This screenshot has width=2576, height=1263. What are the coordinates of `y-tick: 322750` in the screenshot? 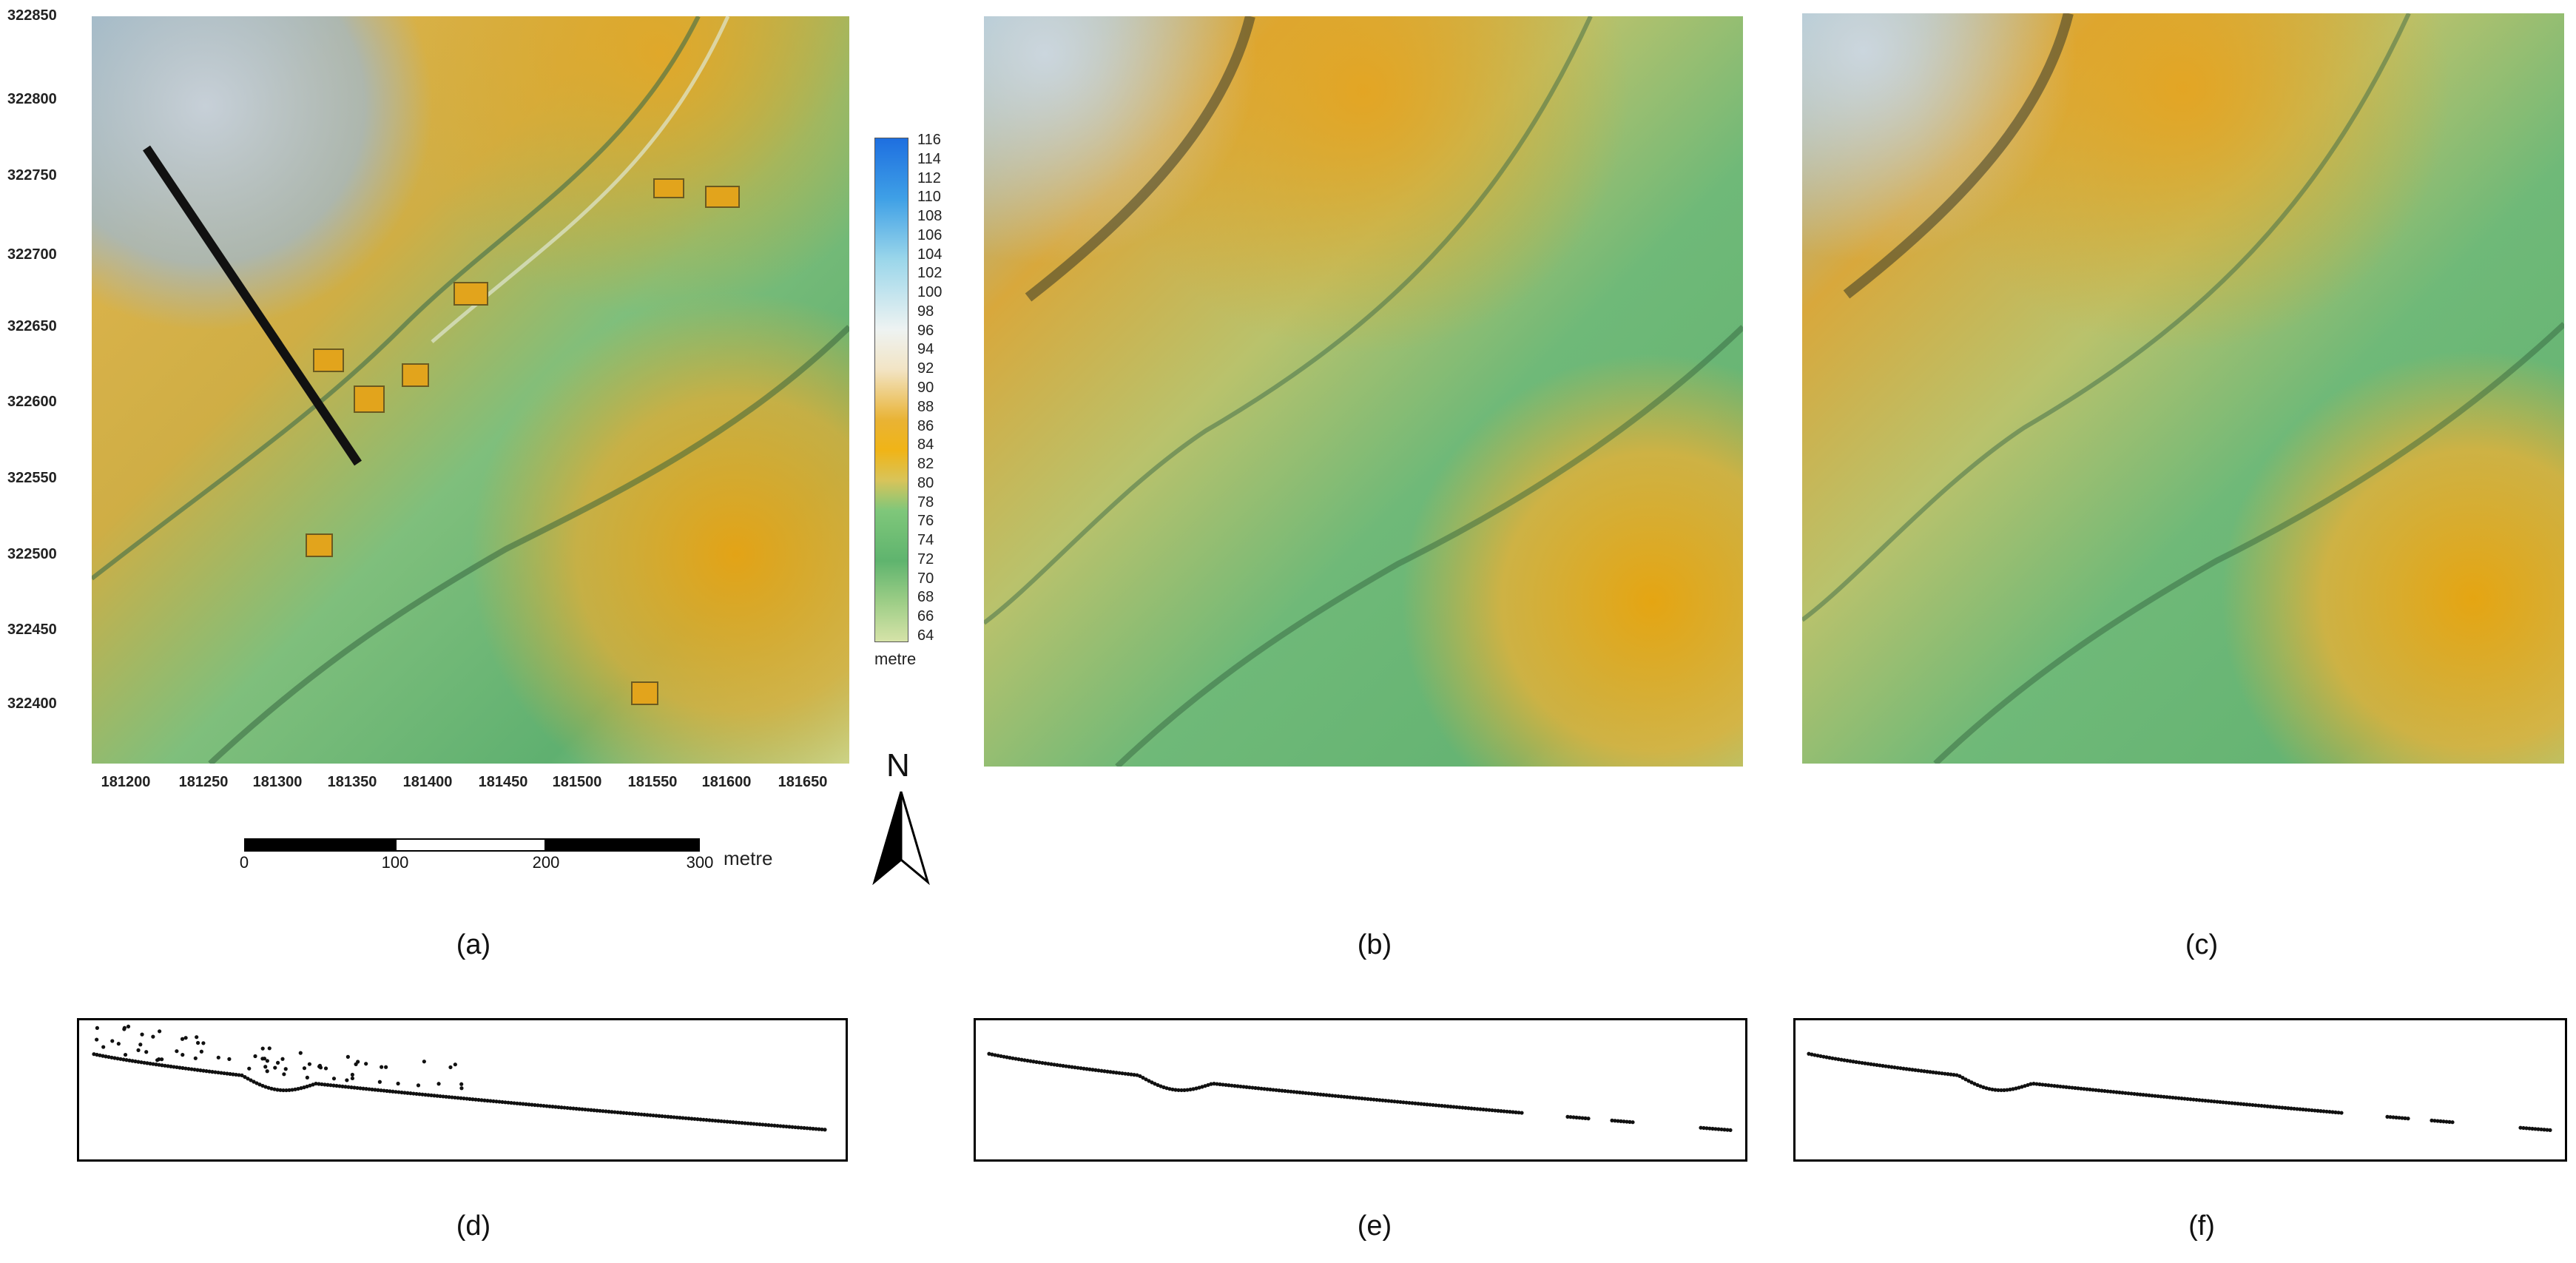 It's located at (32, 175).